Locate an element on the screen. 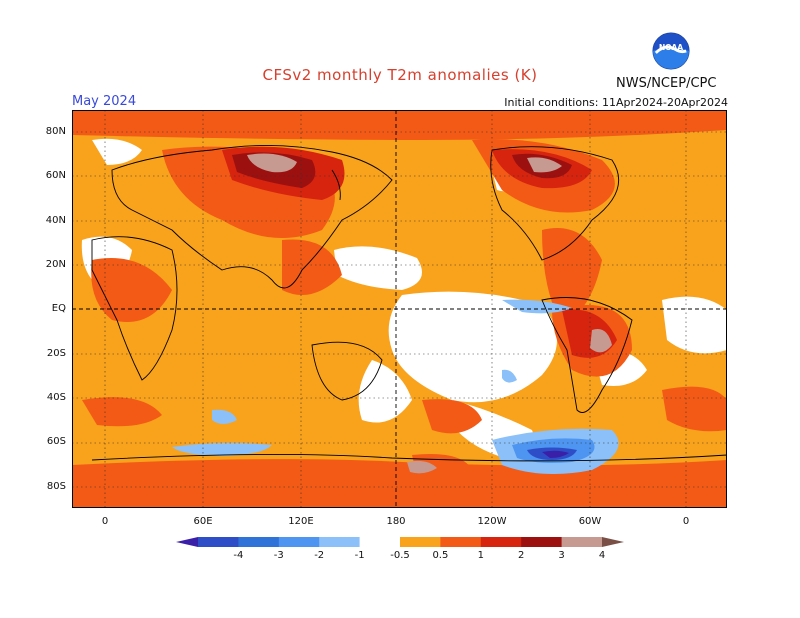  lon-label: 120W is located at coordinates (492, 521).